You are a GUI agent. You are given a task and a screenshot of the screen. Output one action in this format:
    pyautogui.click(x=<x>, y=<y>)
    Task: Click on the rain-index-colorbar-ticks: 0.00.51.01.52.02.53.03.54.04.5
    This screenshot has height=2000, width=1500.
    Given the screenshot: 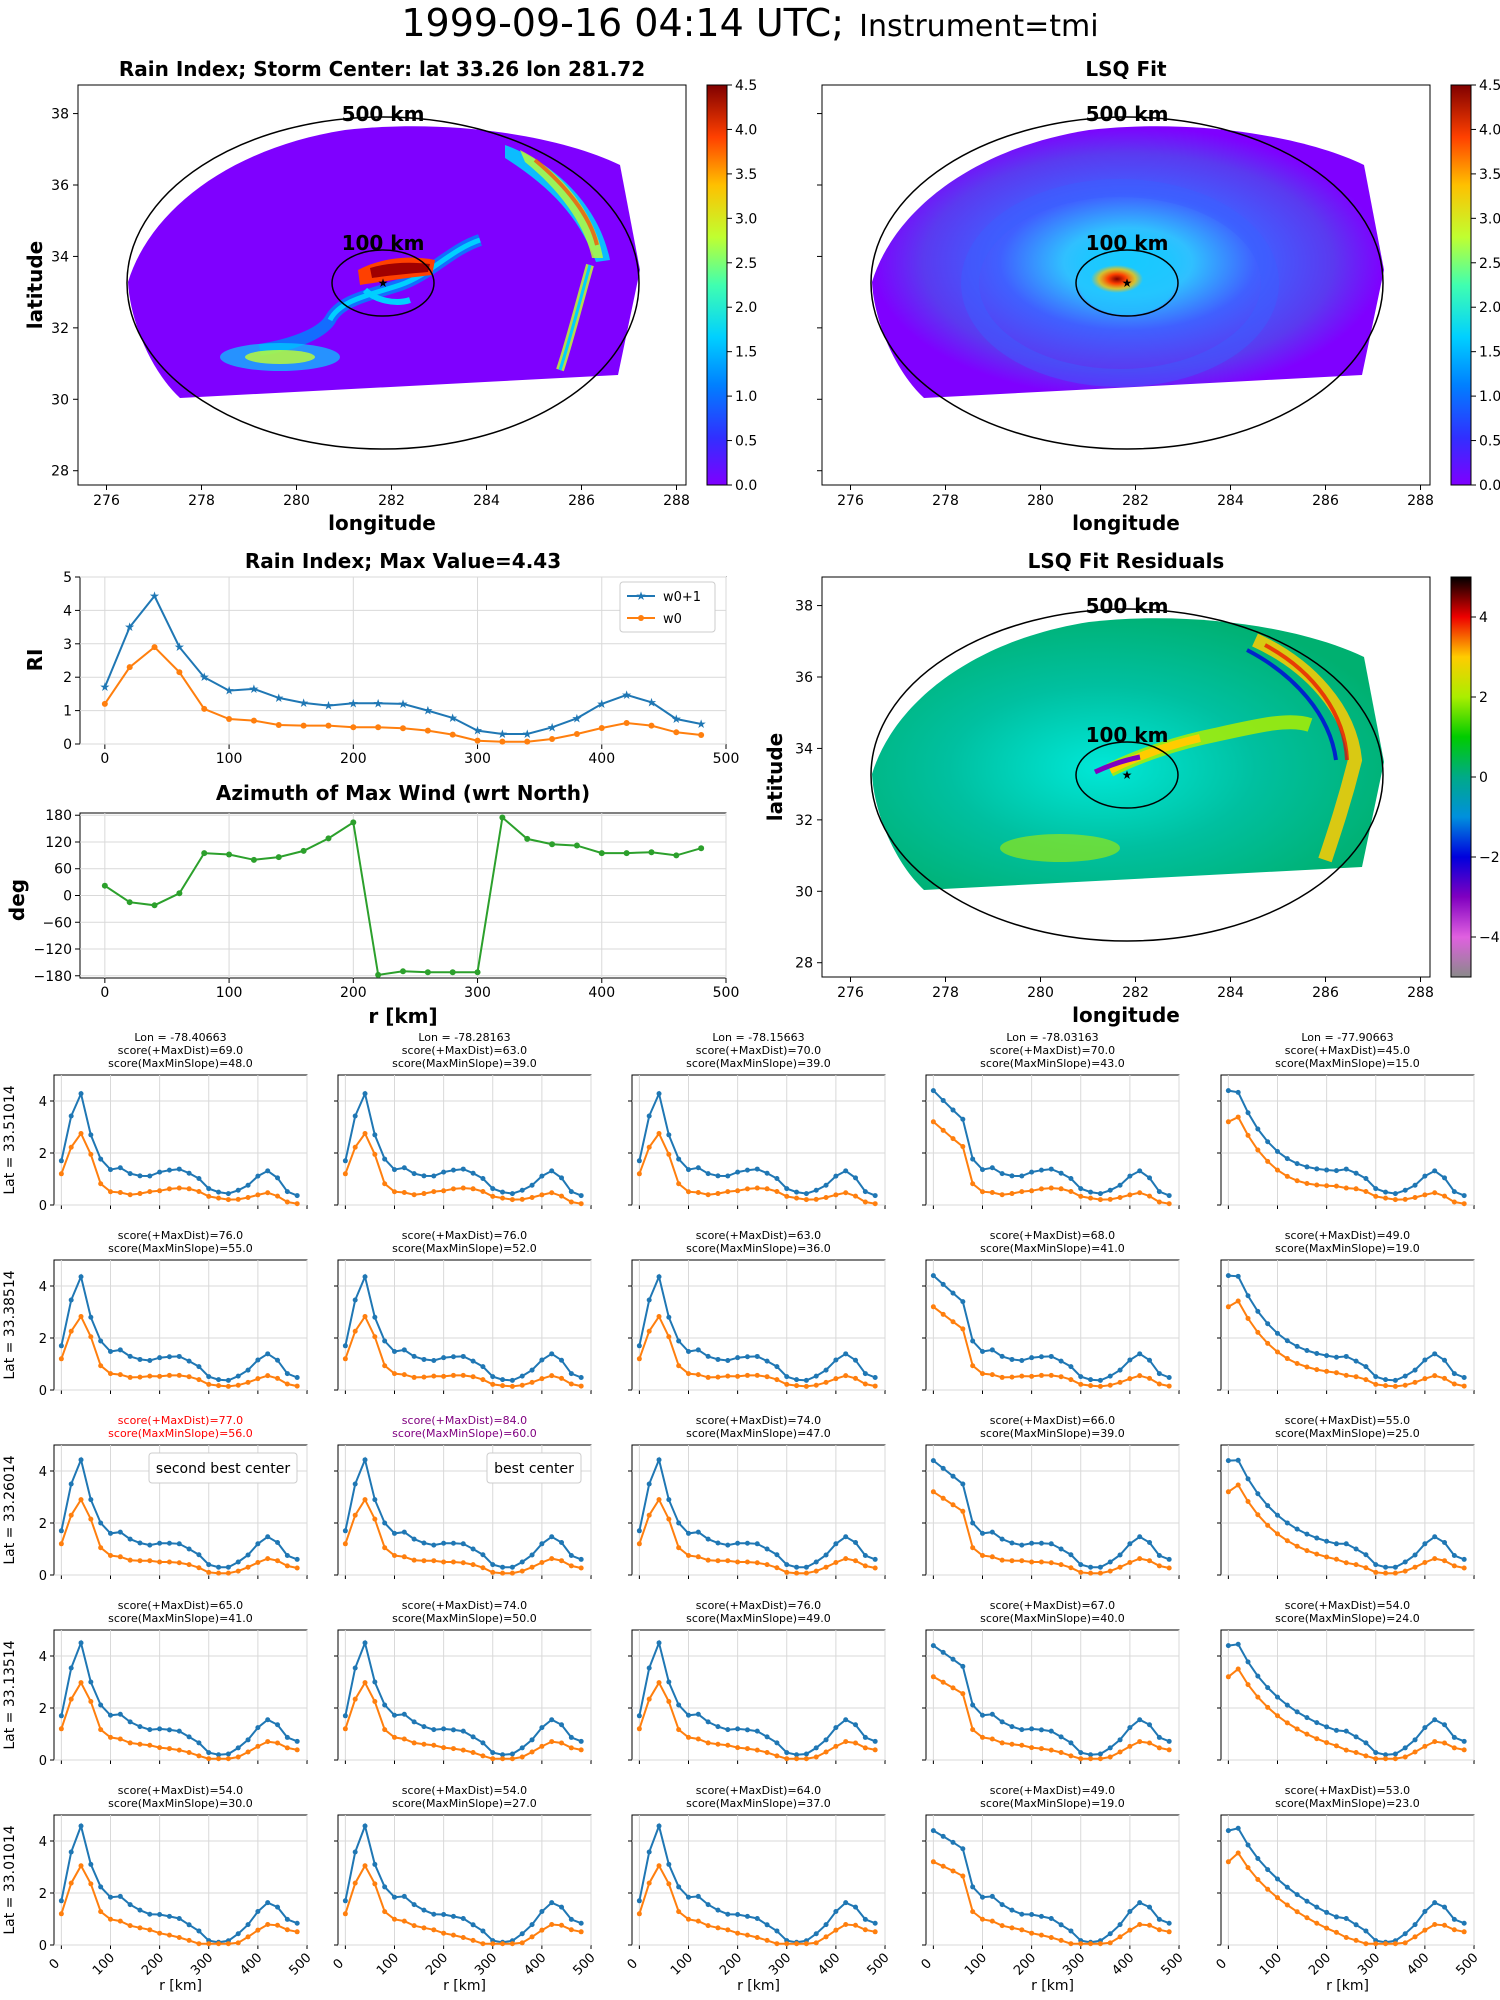 What is the action you would take?
    pyautogui.click(x=742, y=286)
    